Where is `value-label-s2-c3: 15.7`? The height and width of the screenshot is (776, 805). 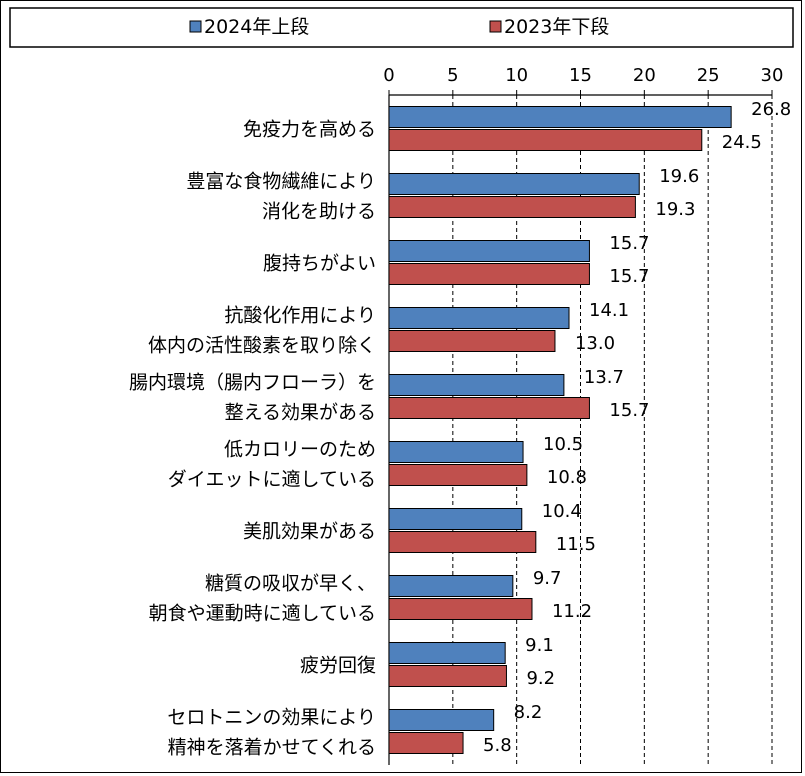
value-label-s2-c3: 15.7 is located at coordinates (629, 276).